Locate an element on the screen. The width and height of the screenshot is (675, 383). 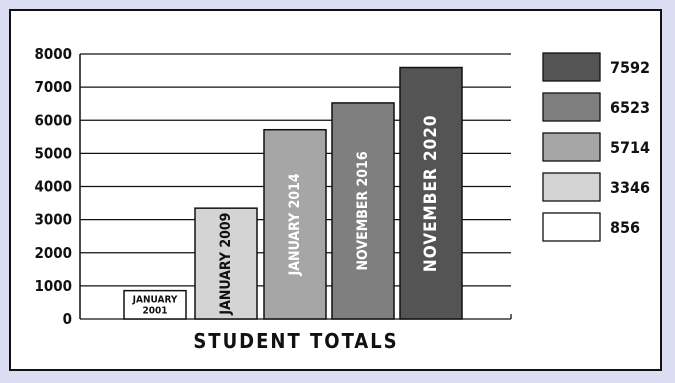
bar-label: JANUARY 2009 is located at coordinates (226, 264).